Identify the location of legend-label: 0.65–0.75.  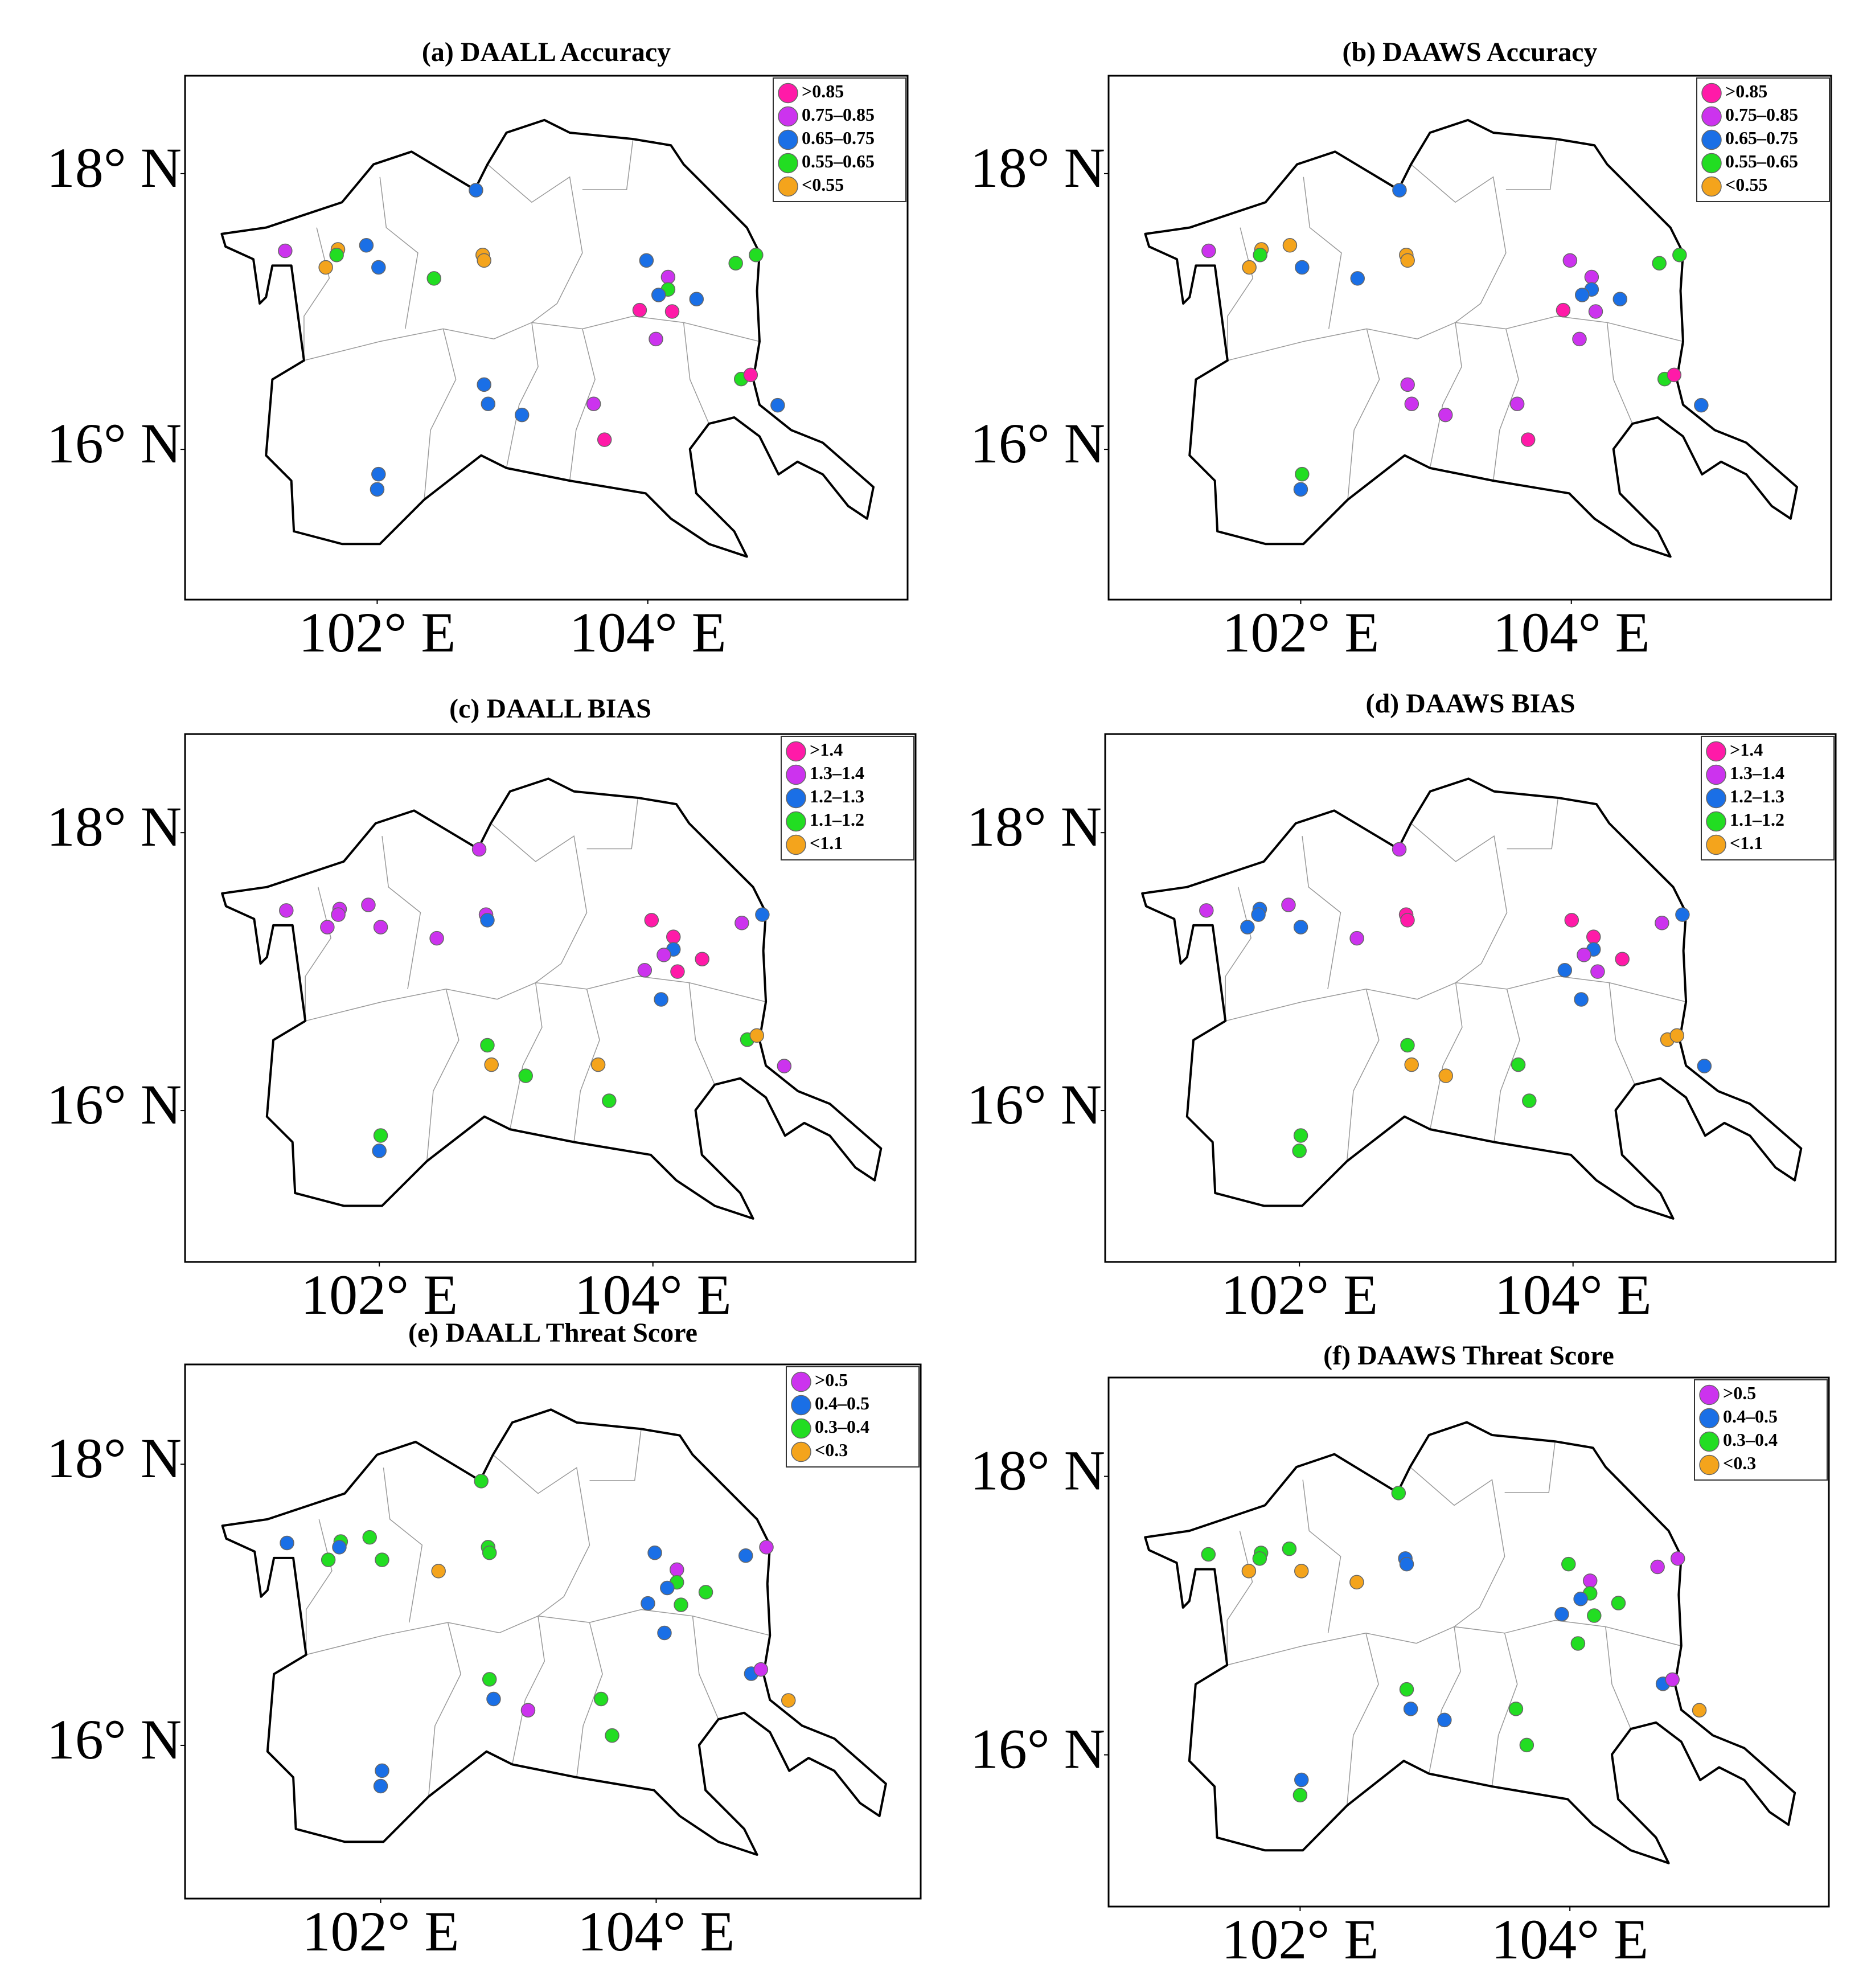
(1761, 138).